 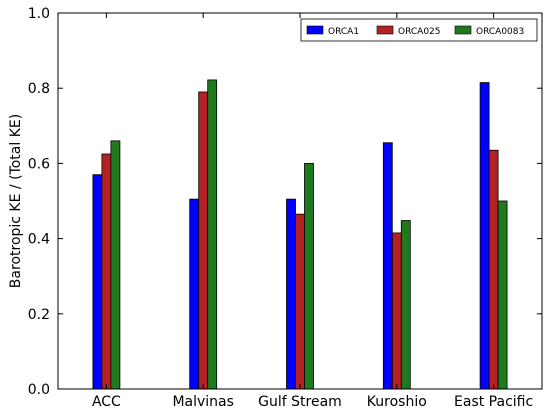 I want to click on bar-orca0083-kuroshio, so click(x=405, y=305).